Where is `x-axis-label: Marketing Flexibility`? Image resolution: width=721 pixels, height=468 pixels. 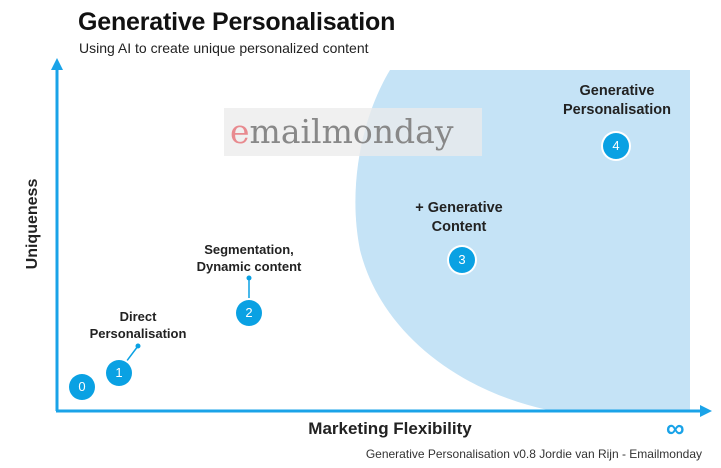 x-axis-label: Marketing Flexibility is located at coordinates (390, 428).